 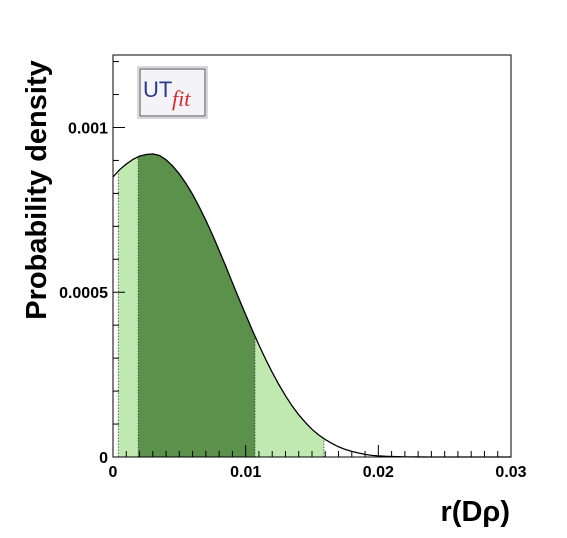 What do you see at coordinates (181, 98) in the screenshot?
I see `logo-fit-text: fit` at bounding box center [181, 98].